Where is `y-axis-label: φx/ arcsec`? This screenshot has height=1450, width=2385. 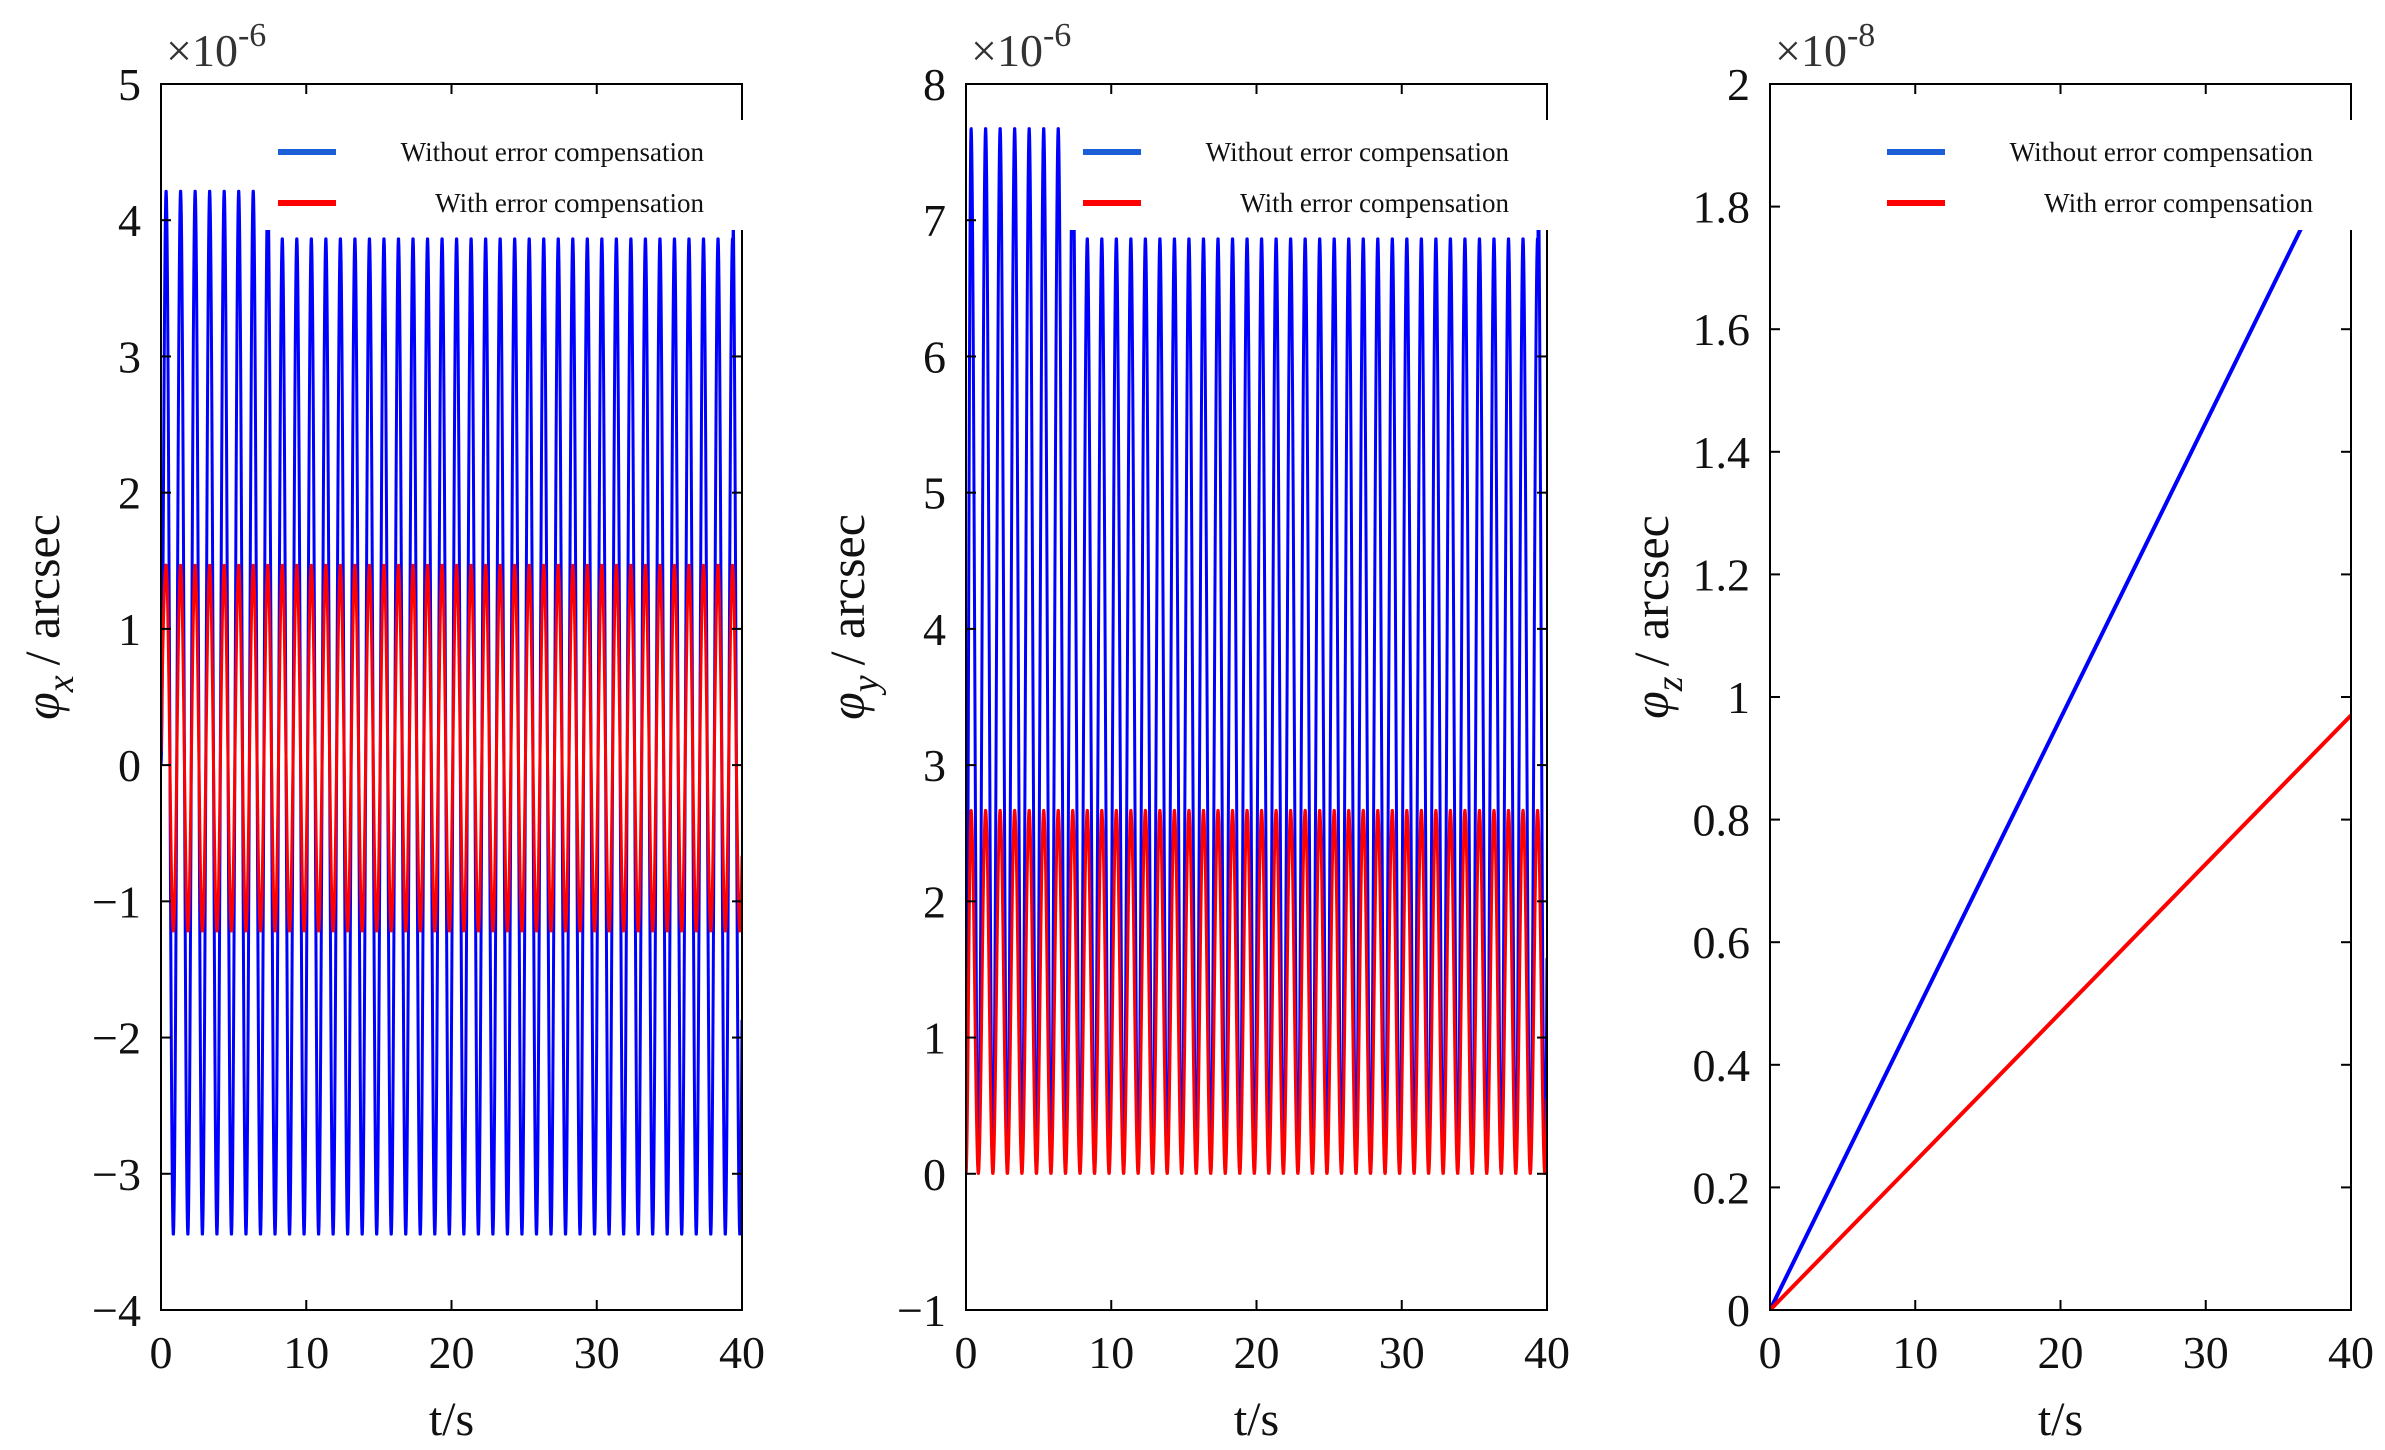 y-axis-label: φx/ arcsec is located at coordinates (48, 617).